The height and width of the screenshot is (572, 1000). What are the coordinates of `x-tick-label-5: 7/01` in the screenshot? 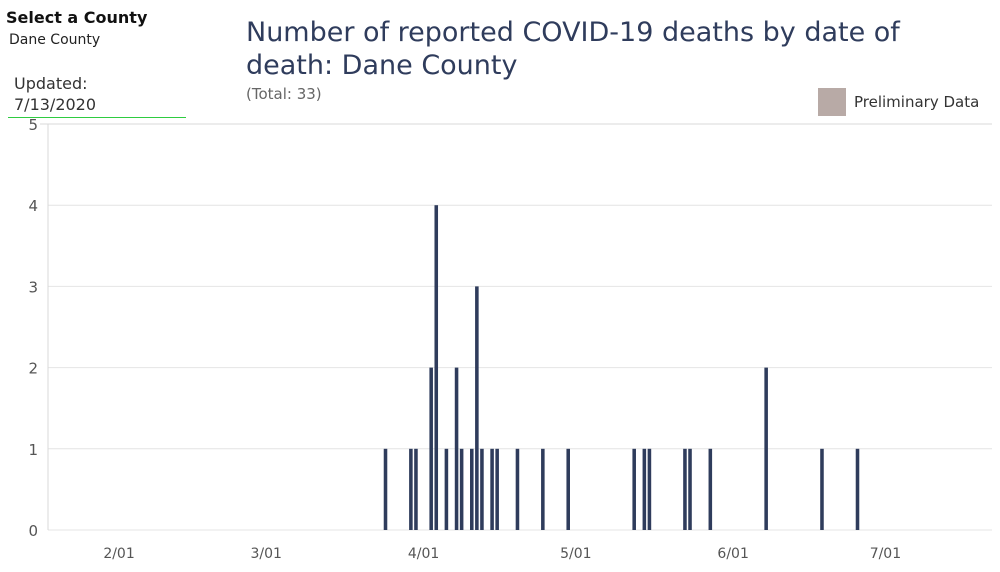 It's located at (885, 554).